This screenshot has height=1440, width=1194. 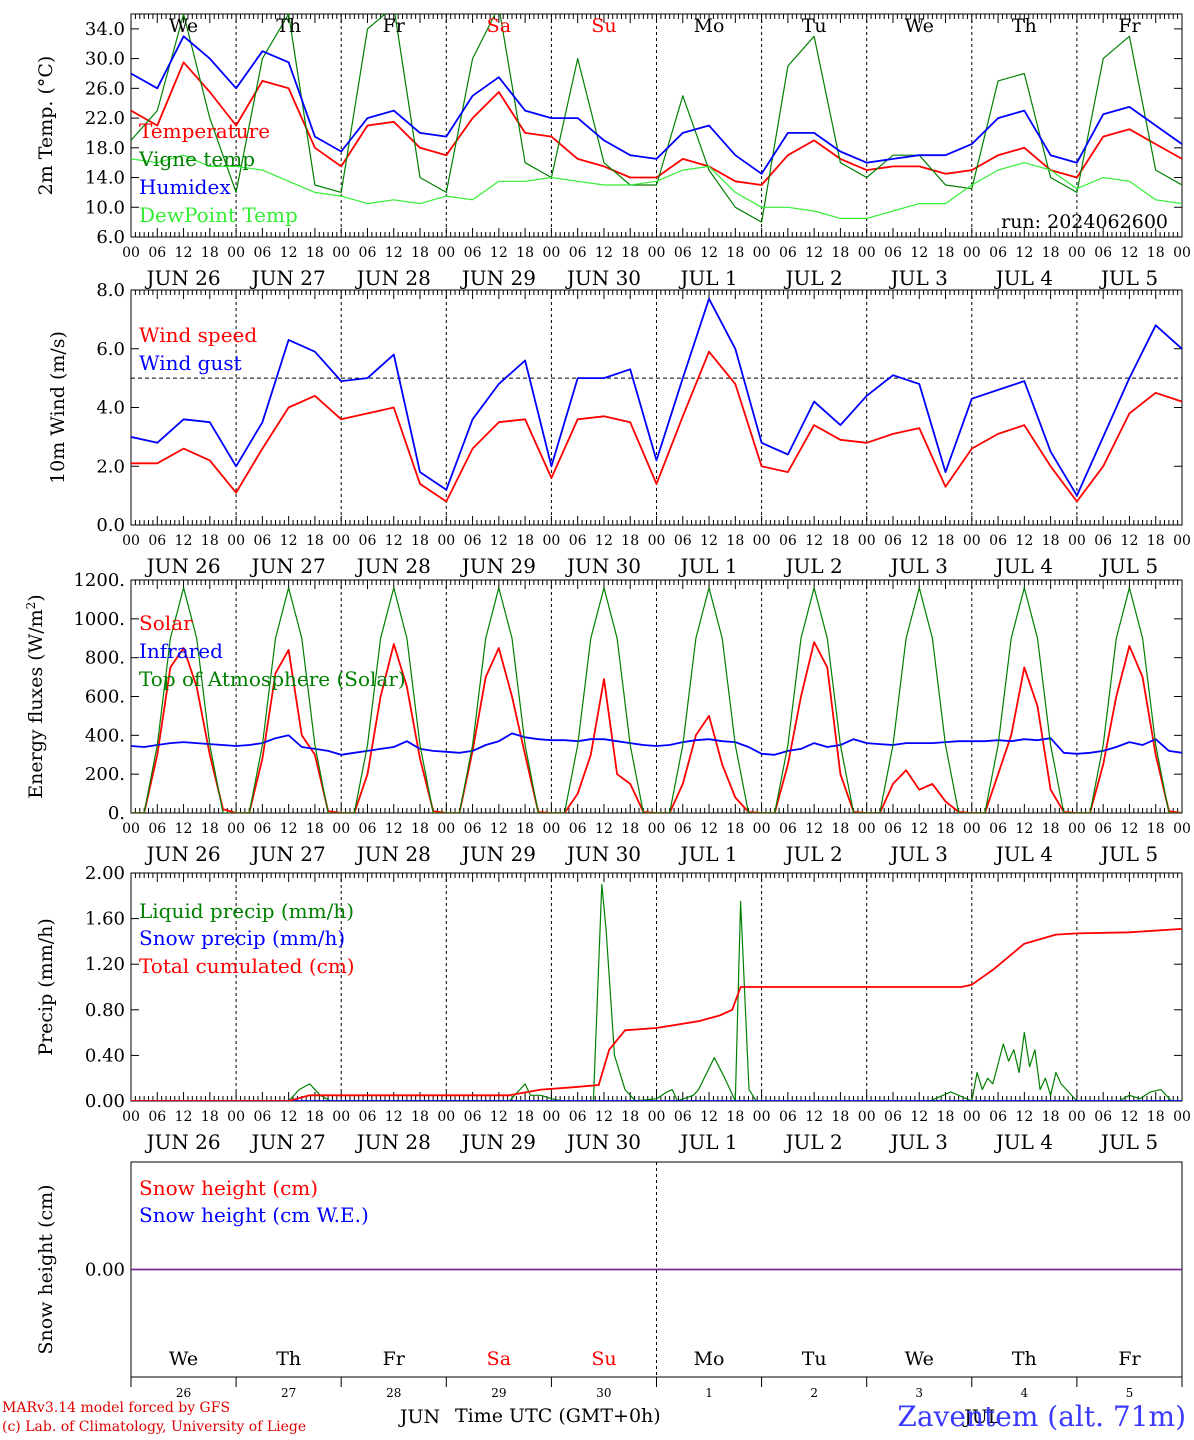 What do you see at coordinates (105, 148) in the screenshot?
I see `y-tick-label: 18.0` at bounding box center [105, 148].